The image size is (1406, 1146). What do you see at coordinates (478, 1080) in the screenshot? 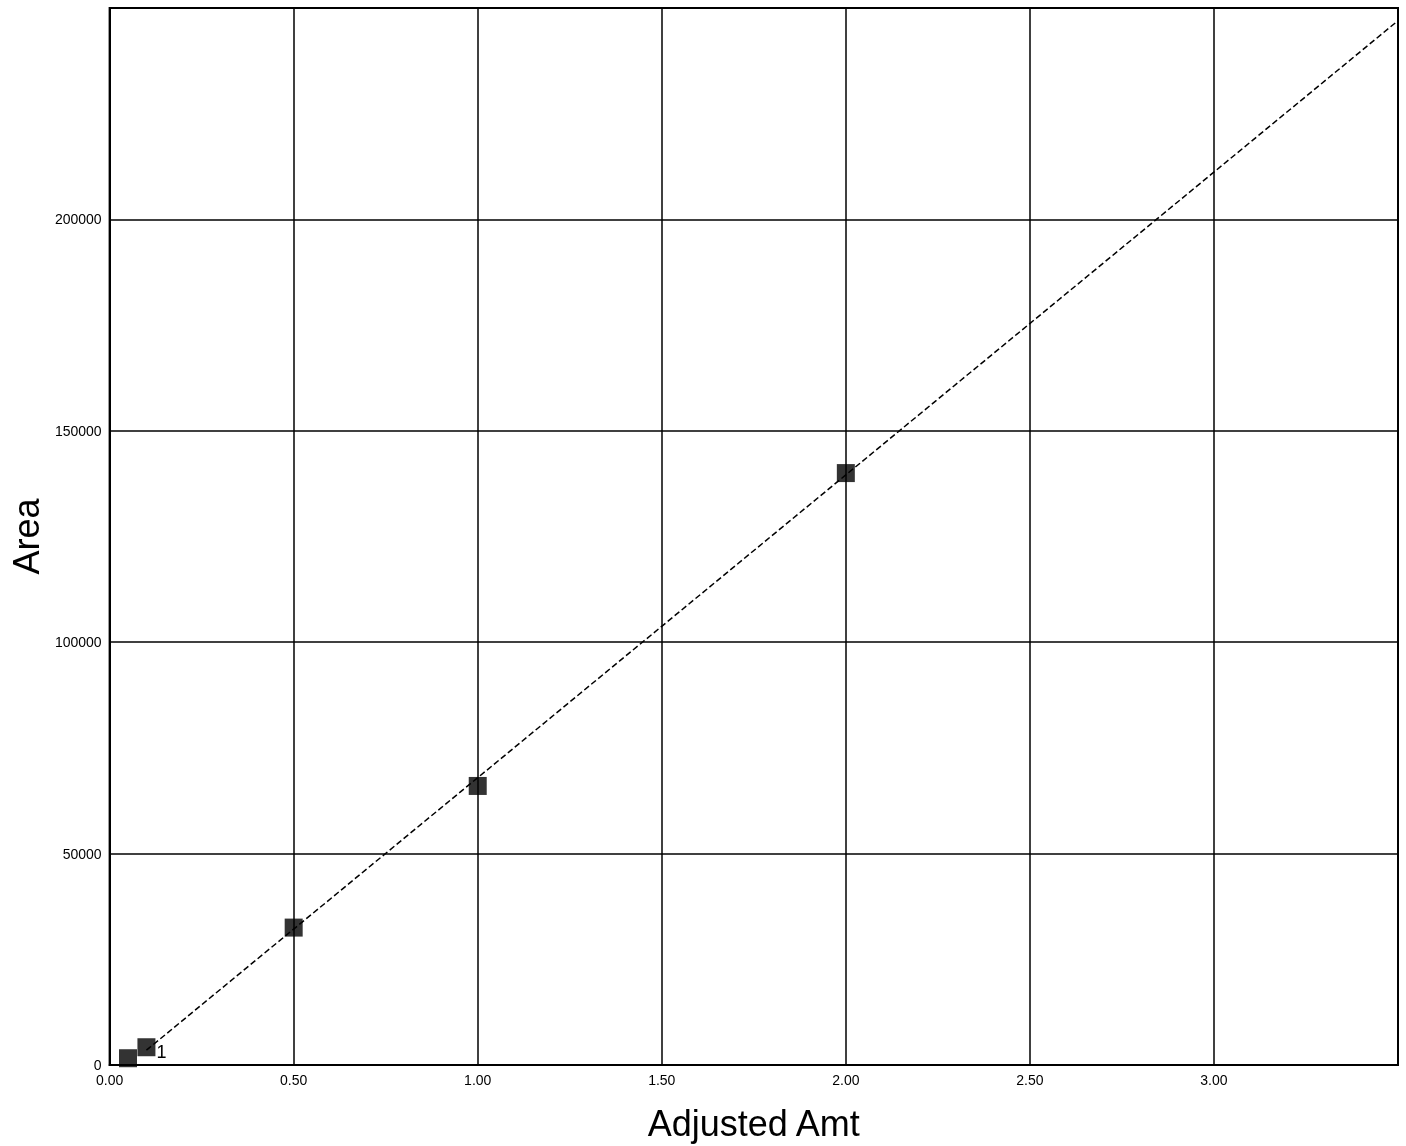
I see `x-tick-label: 1.00` at bounding box center [478, 1080].